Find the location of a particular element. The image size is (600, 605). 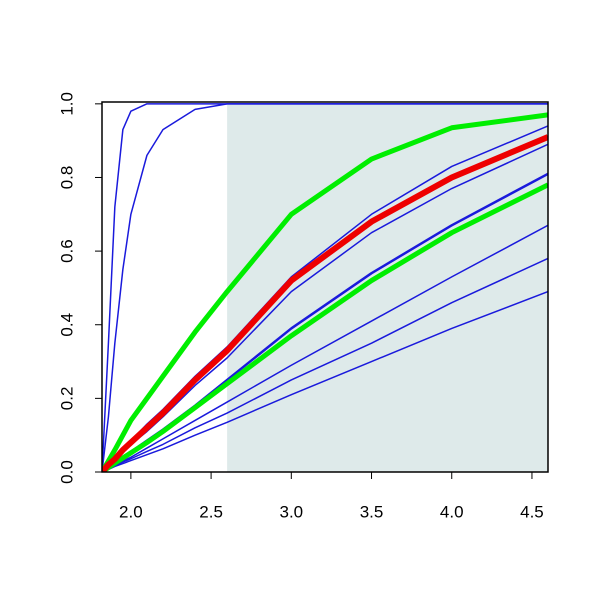

x-tick-label: 2.5 is located at coordinates (211, 511).